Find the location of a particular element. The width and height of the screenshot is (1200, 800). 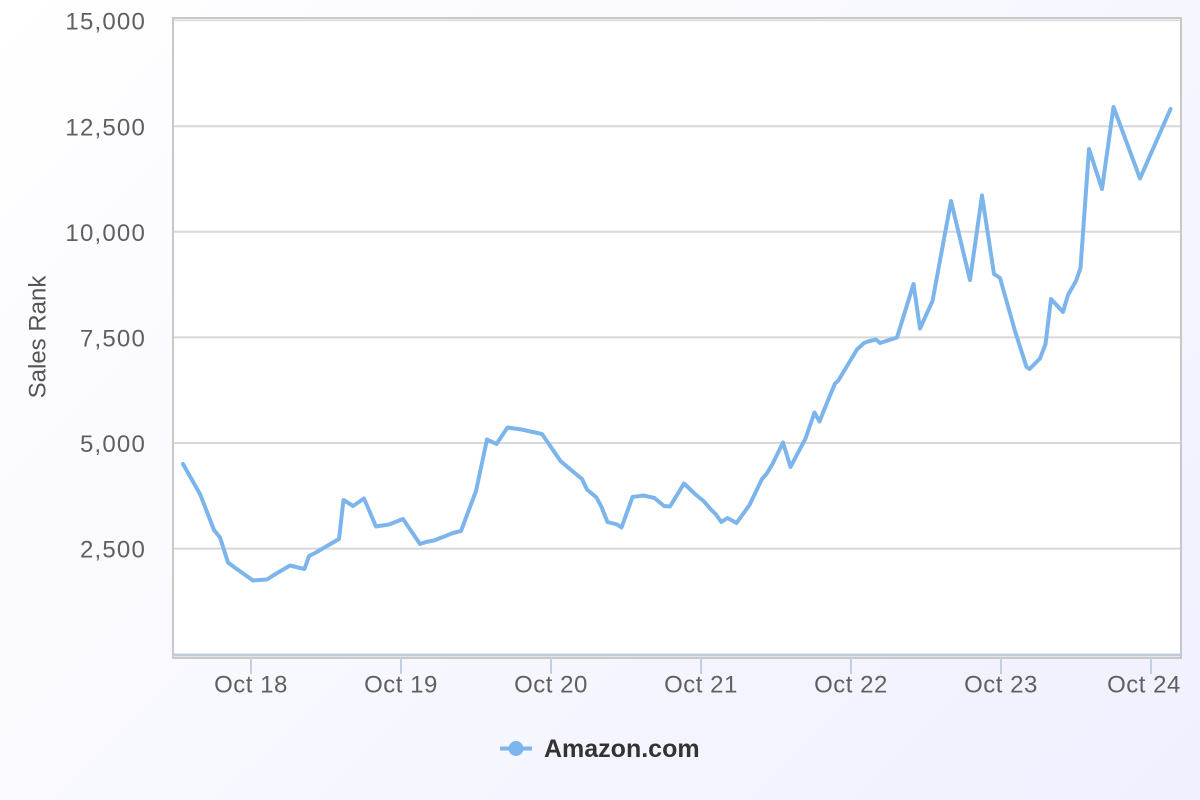

svg-text: 10,000 is located at coordinates (105, 233).